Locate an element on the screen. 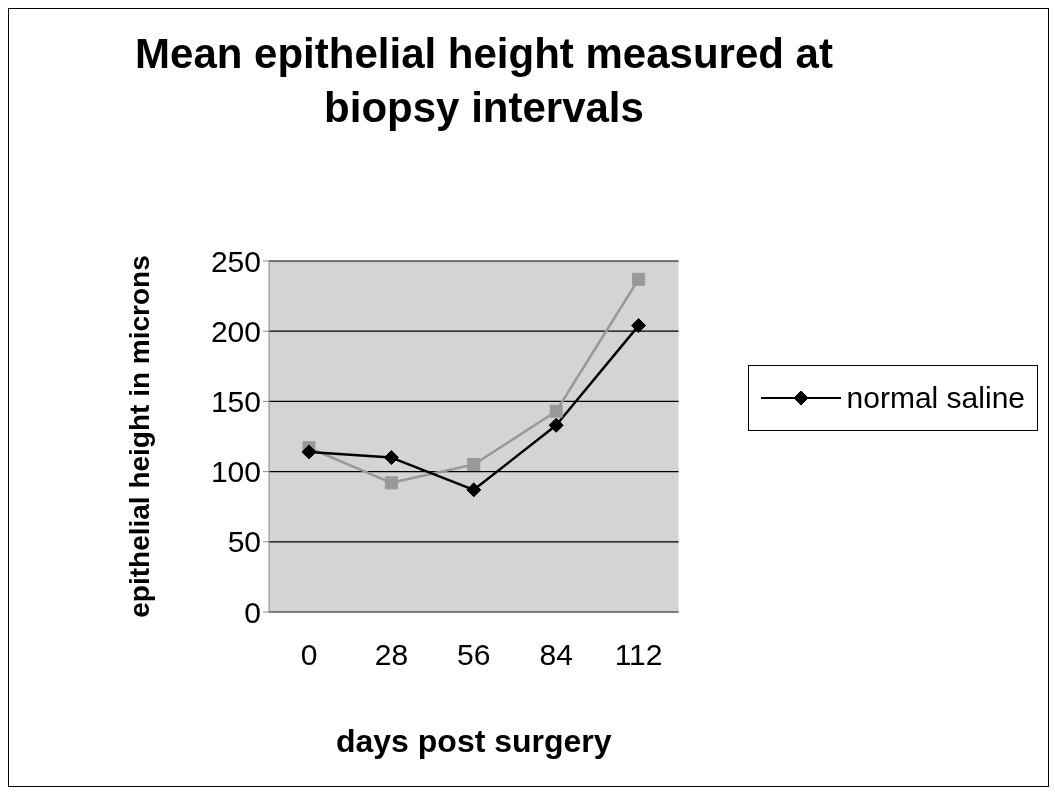 The width and height of the screenshot is (1055, 793). x-tick-label: 56 is located at coordinates (474, 655).